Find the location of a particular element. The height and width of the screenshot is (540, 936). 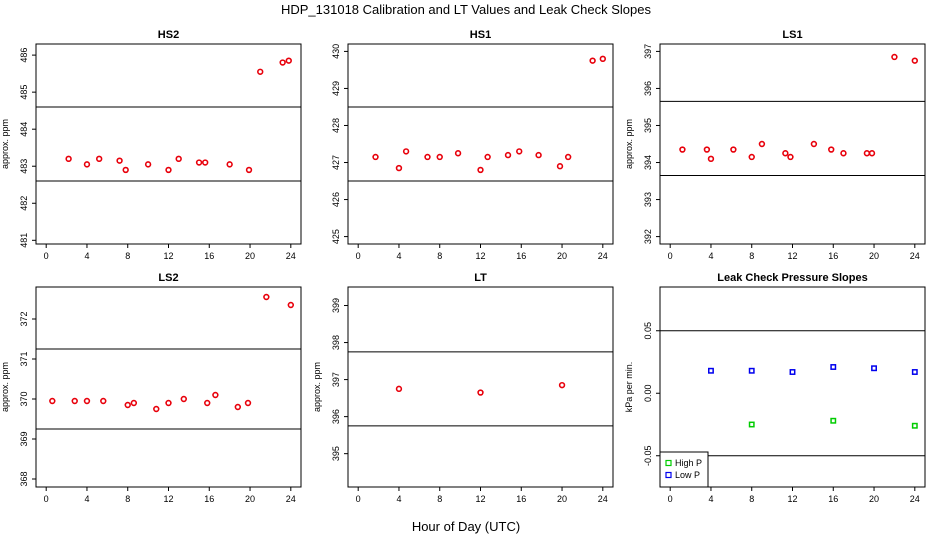

y-tick-label: 428 is located at coordinates (336, 125).